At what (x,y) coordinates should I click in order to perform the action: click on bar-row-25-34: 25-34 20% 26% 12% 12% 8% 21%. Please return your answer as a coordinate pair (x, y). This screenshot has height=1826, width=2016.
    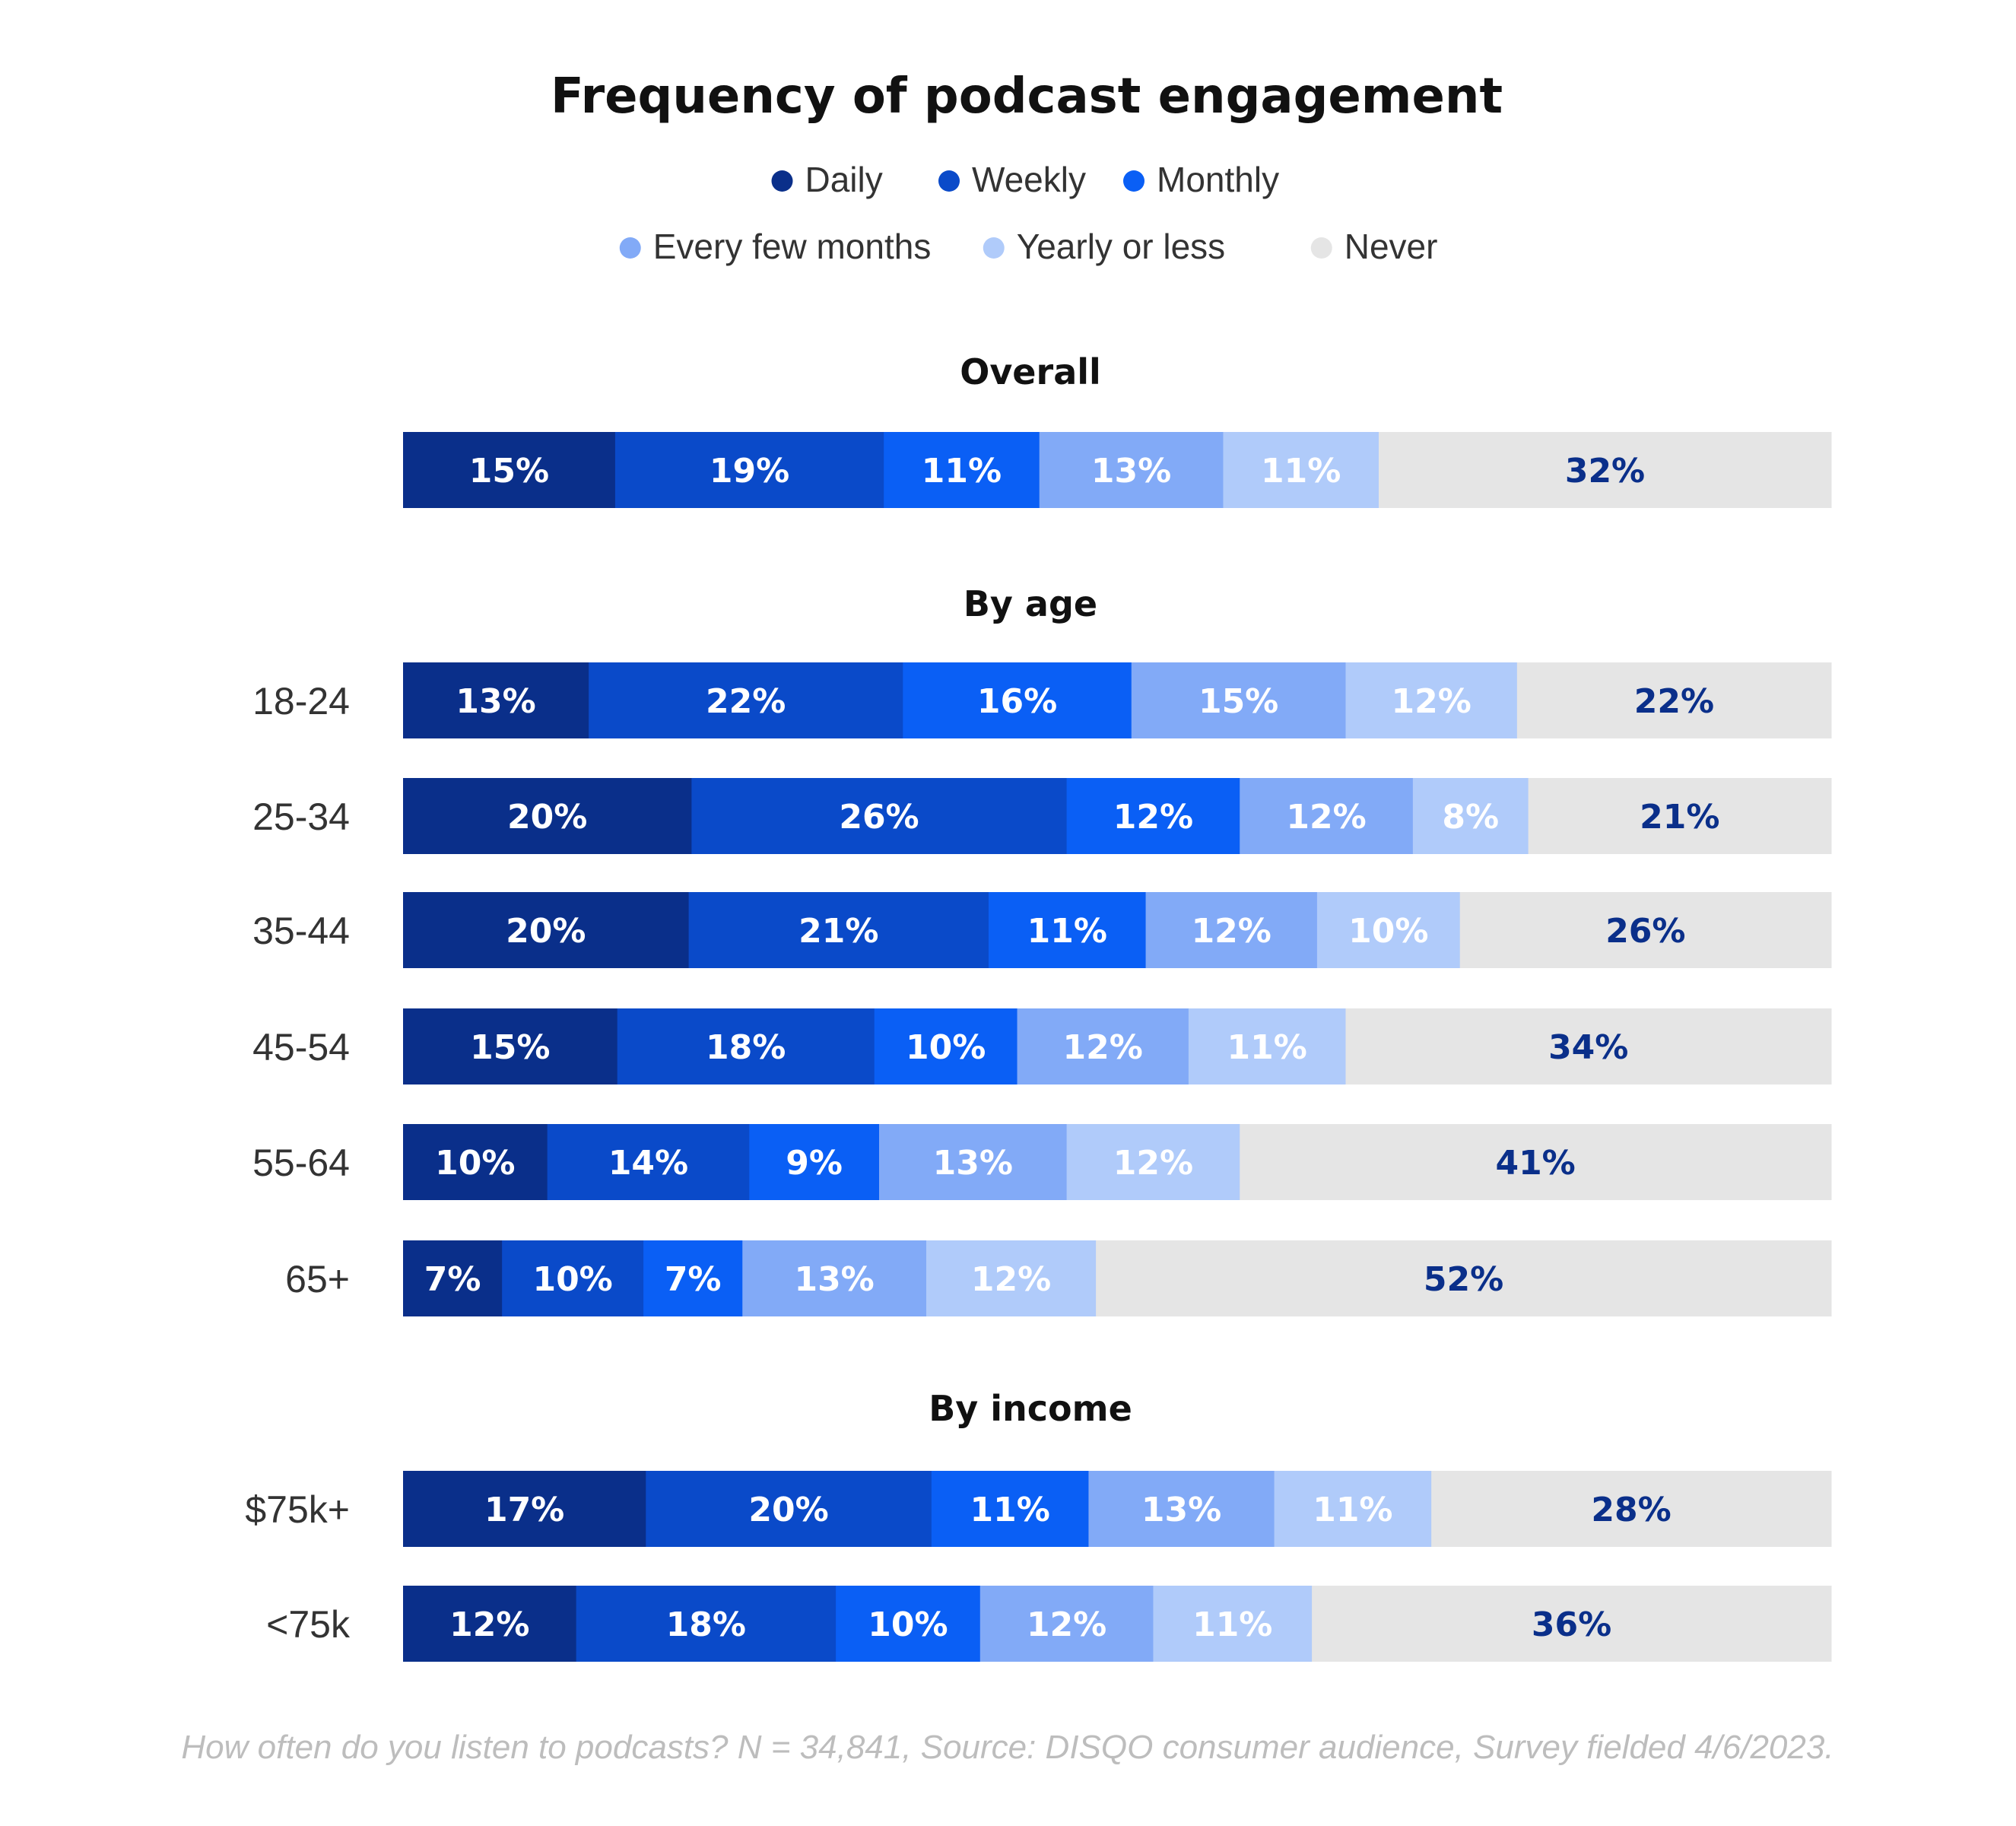
    Looking at the image, I should click on (1042, 816).